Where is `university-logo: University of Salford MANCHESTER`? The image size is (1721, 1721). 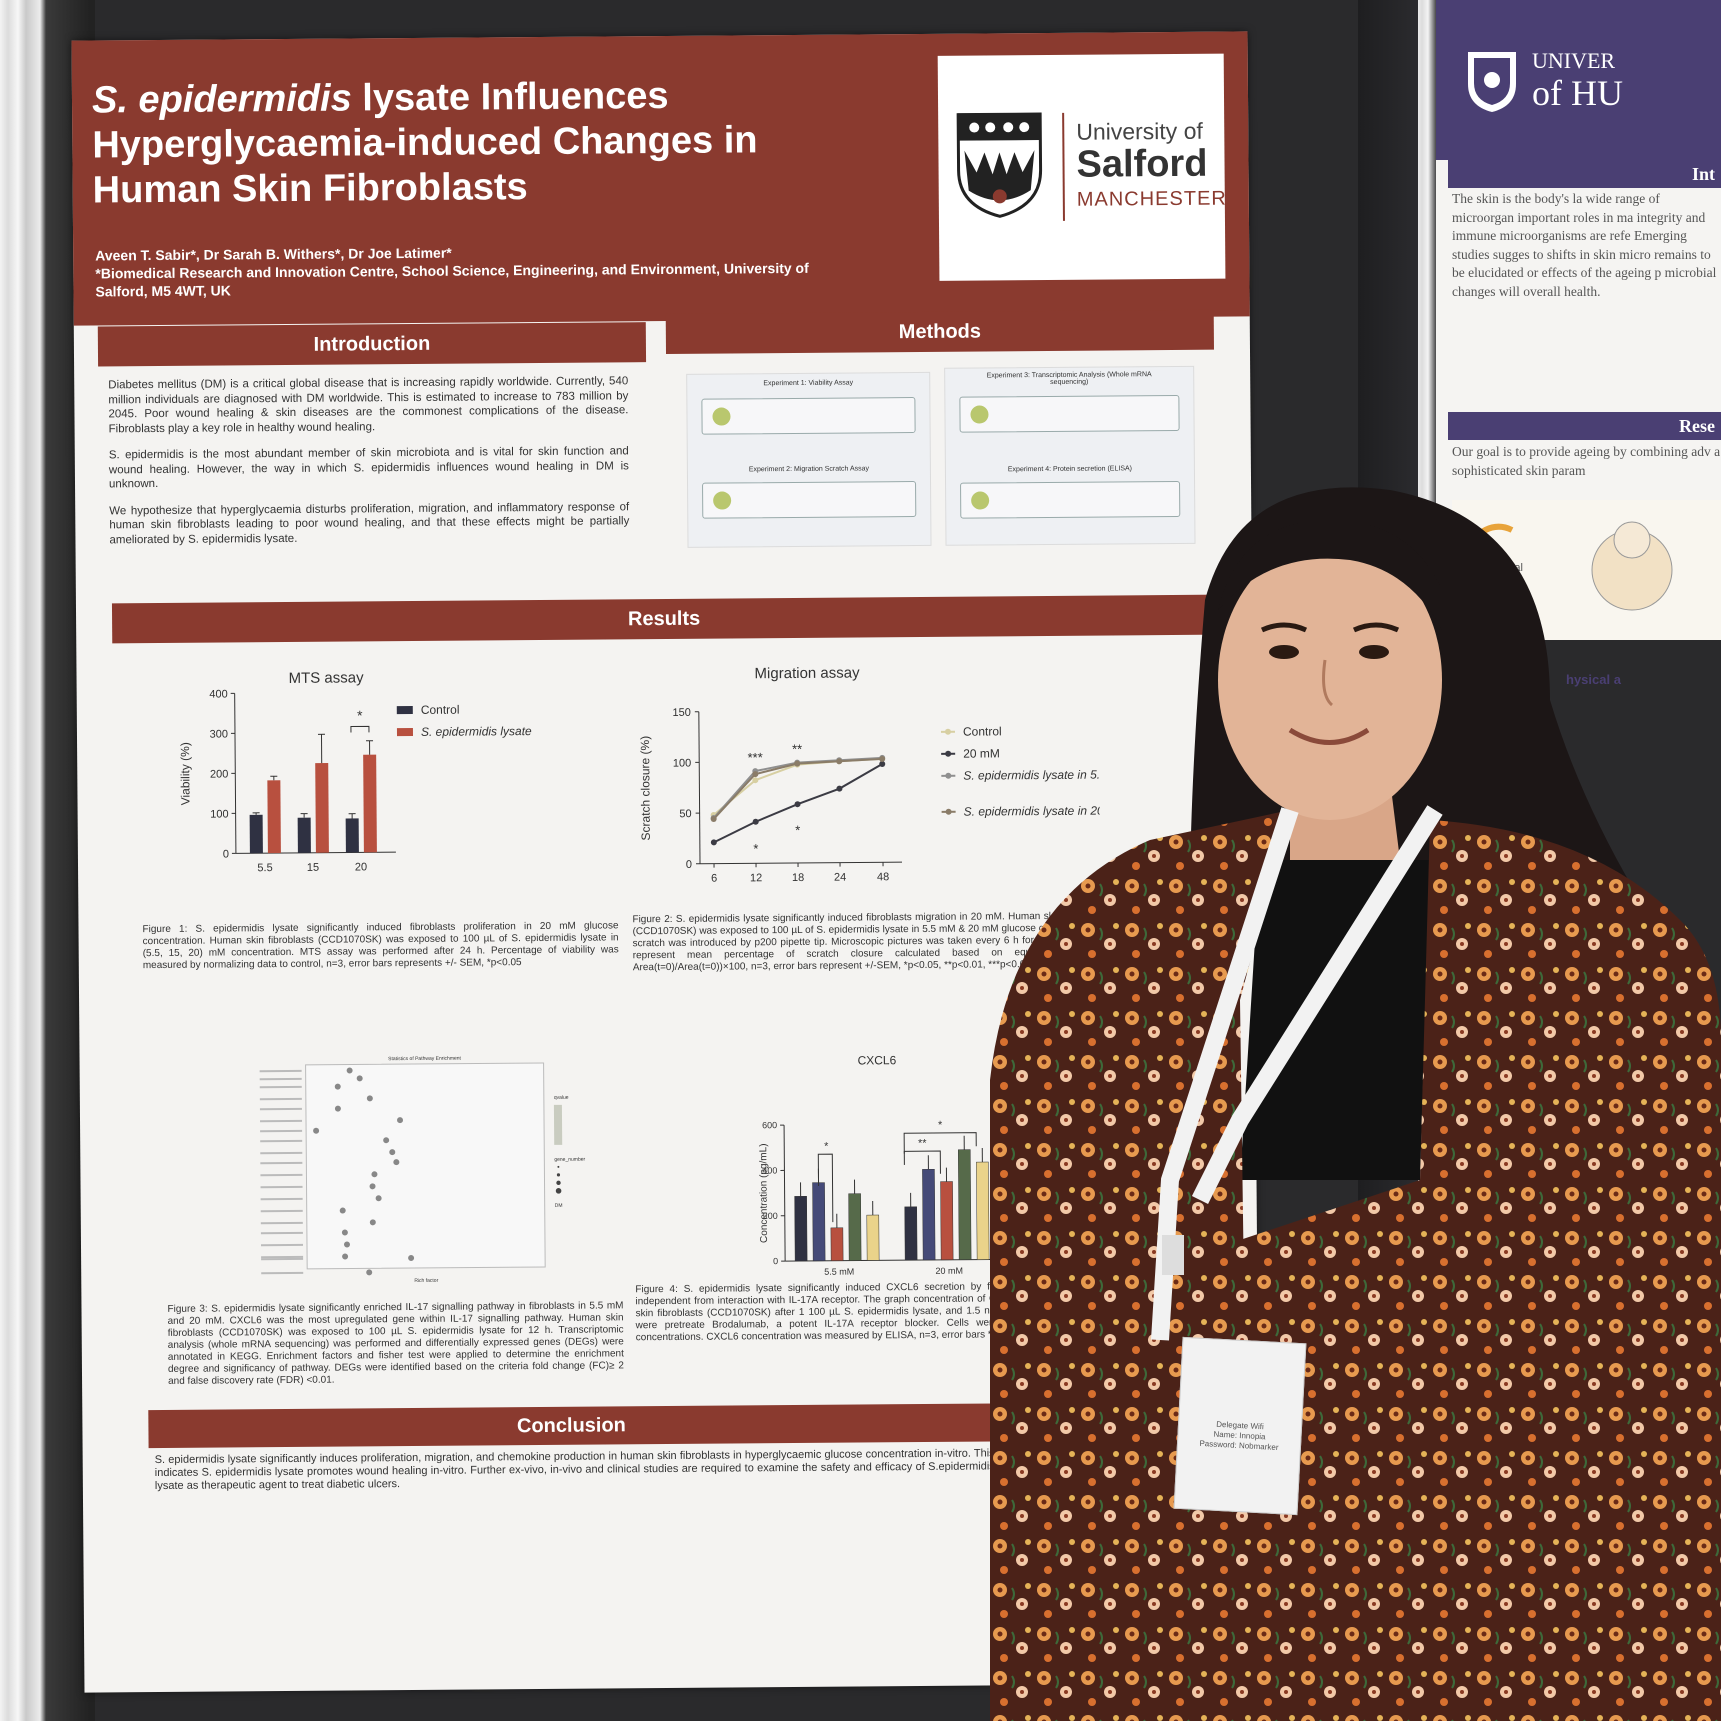
university-logo: University of Salford MANCHESTER is located at coordinates (1082, 167).